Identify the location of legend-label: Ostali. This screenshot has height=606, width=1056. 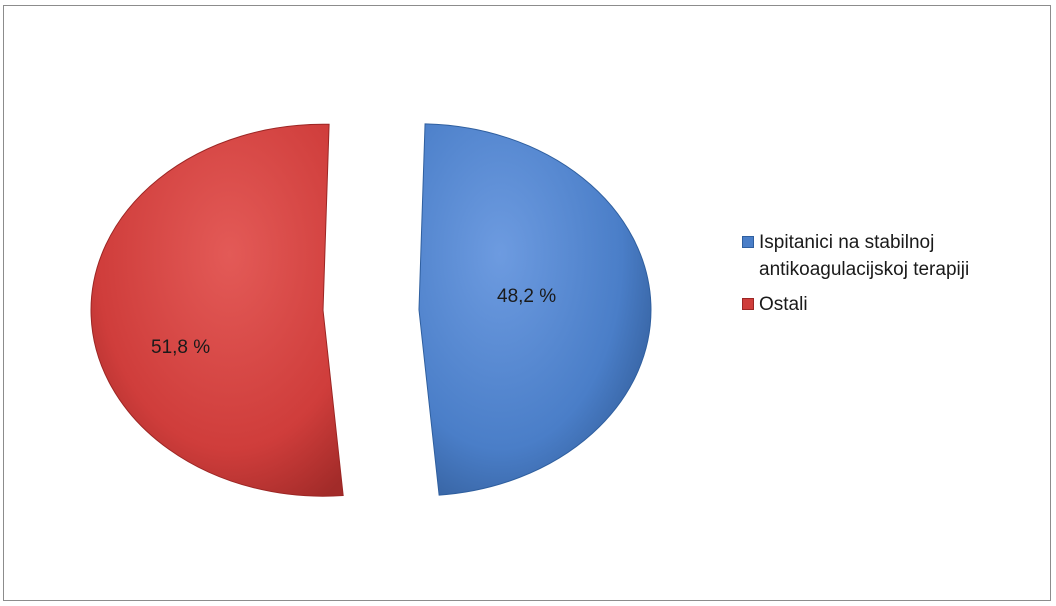
(783, 304).